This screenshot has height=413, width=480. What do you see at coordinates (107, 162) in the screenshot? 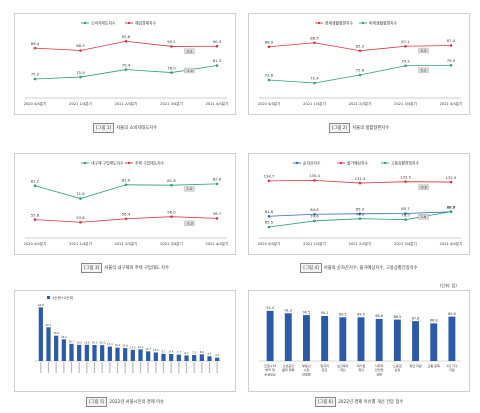
I see `legend-label: 내구재 구입태도지수` at bounding box center [107, 162].